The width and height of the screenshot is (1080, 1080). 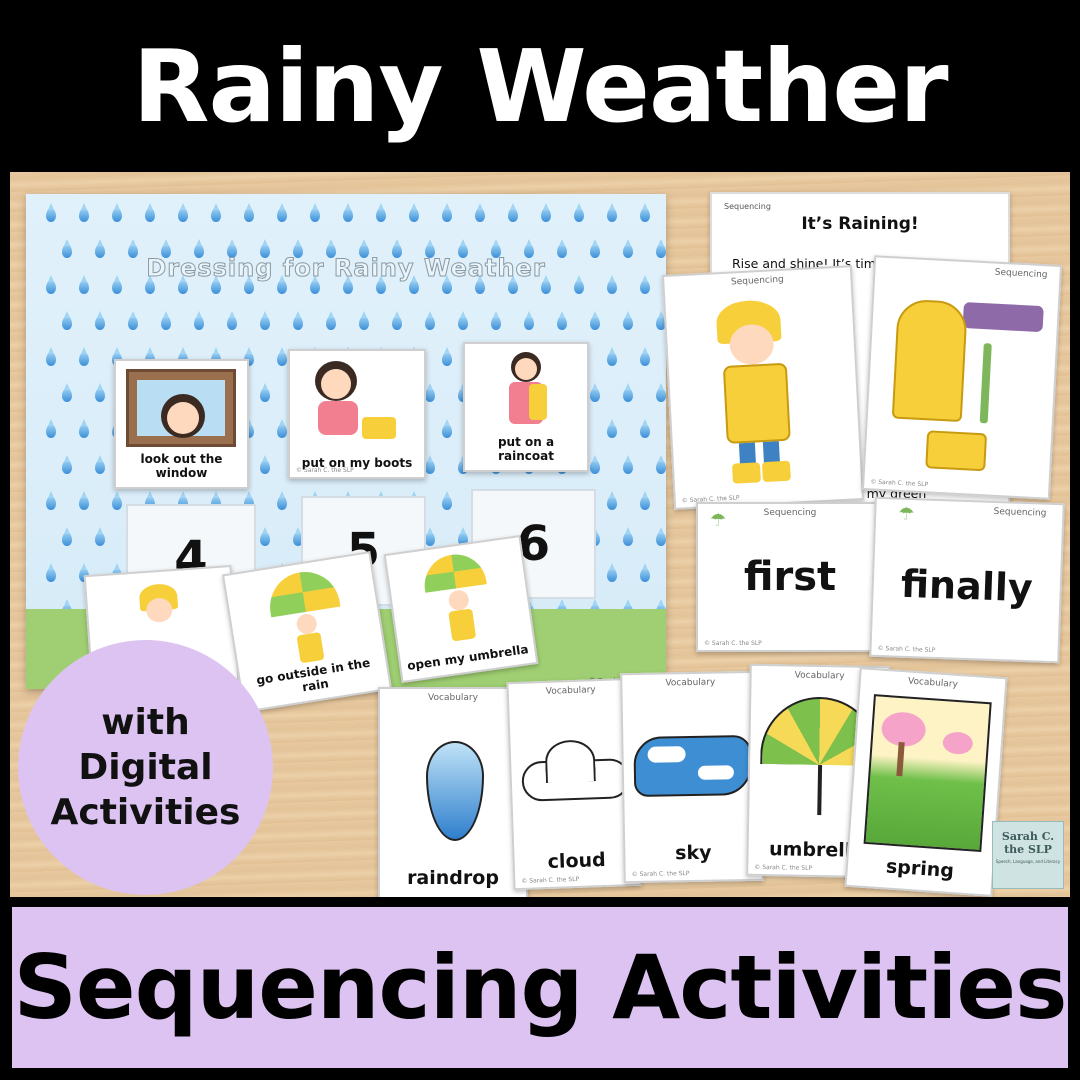 What do you see at coordinates (790, 577) in the screenshot?
I see `sequencing-card-first: ☂ Sequencing first © Sarah C. the SLP` at bounding box center [790, 577].